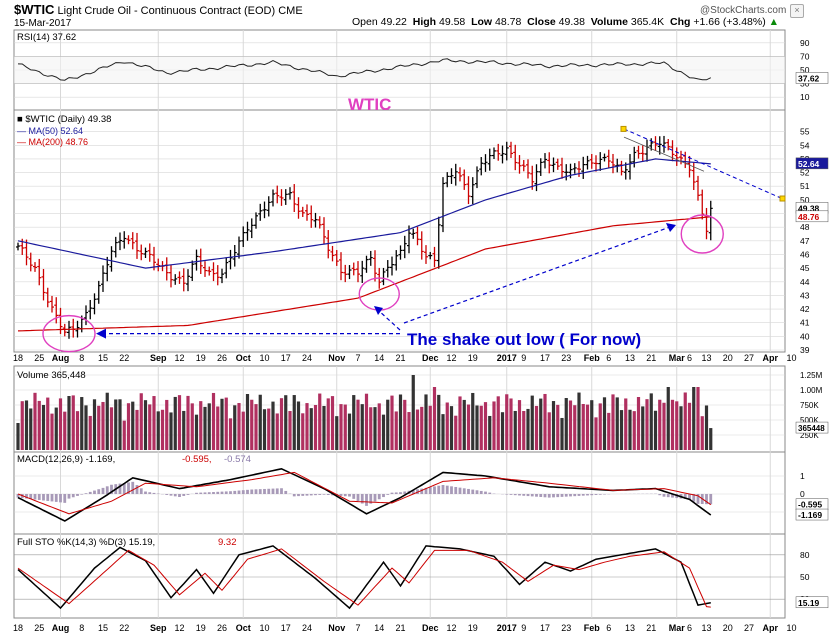 The height and width of the screenshot is (635, 829). I want to click on ma50-line, so click(364, 213).